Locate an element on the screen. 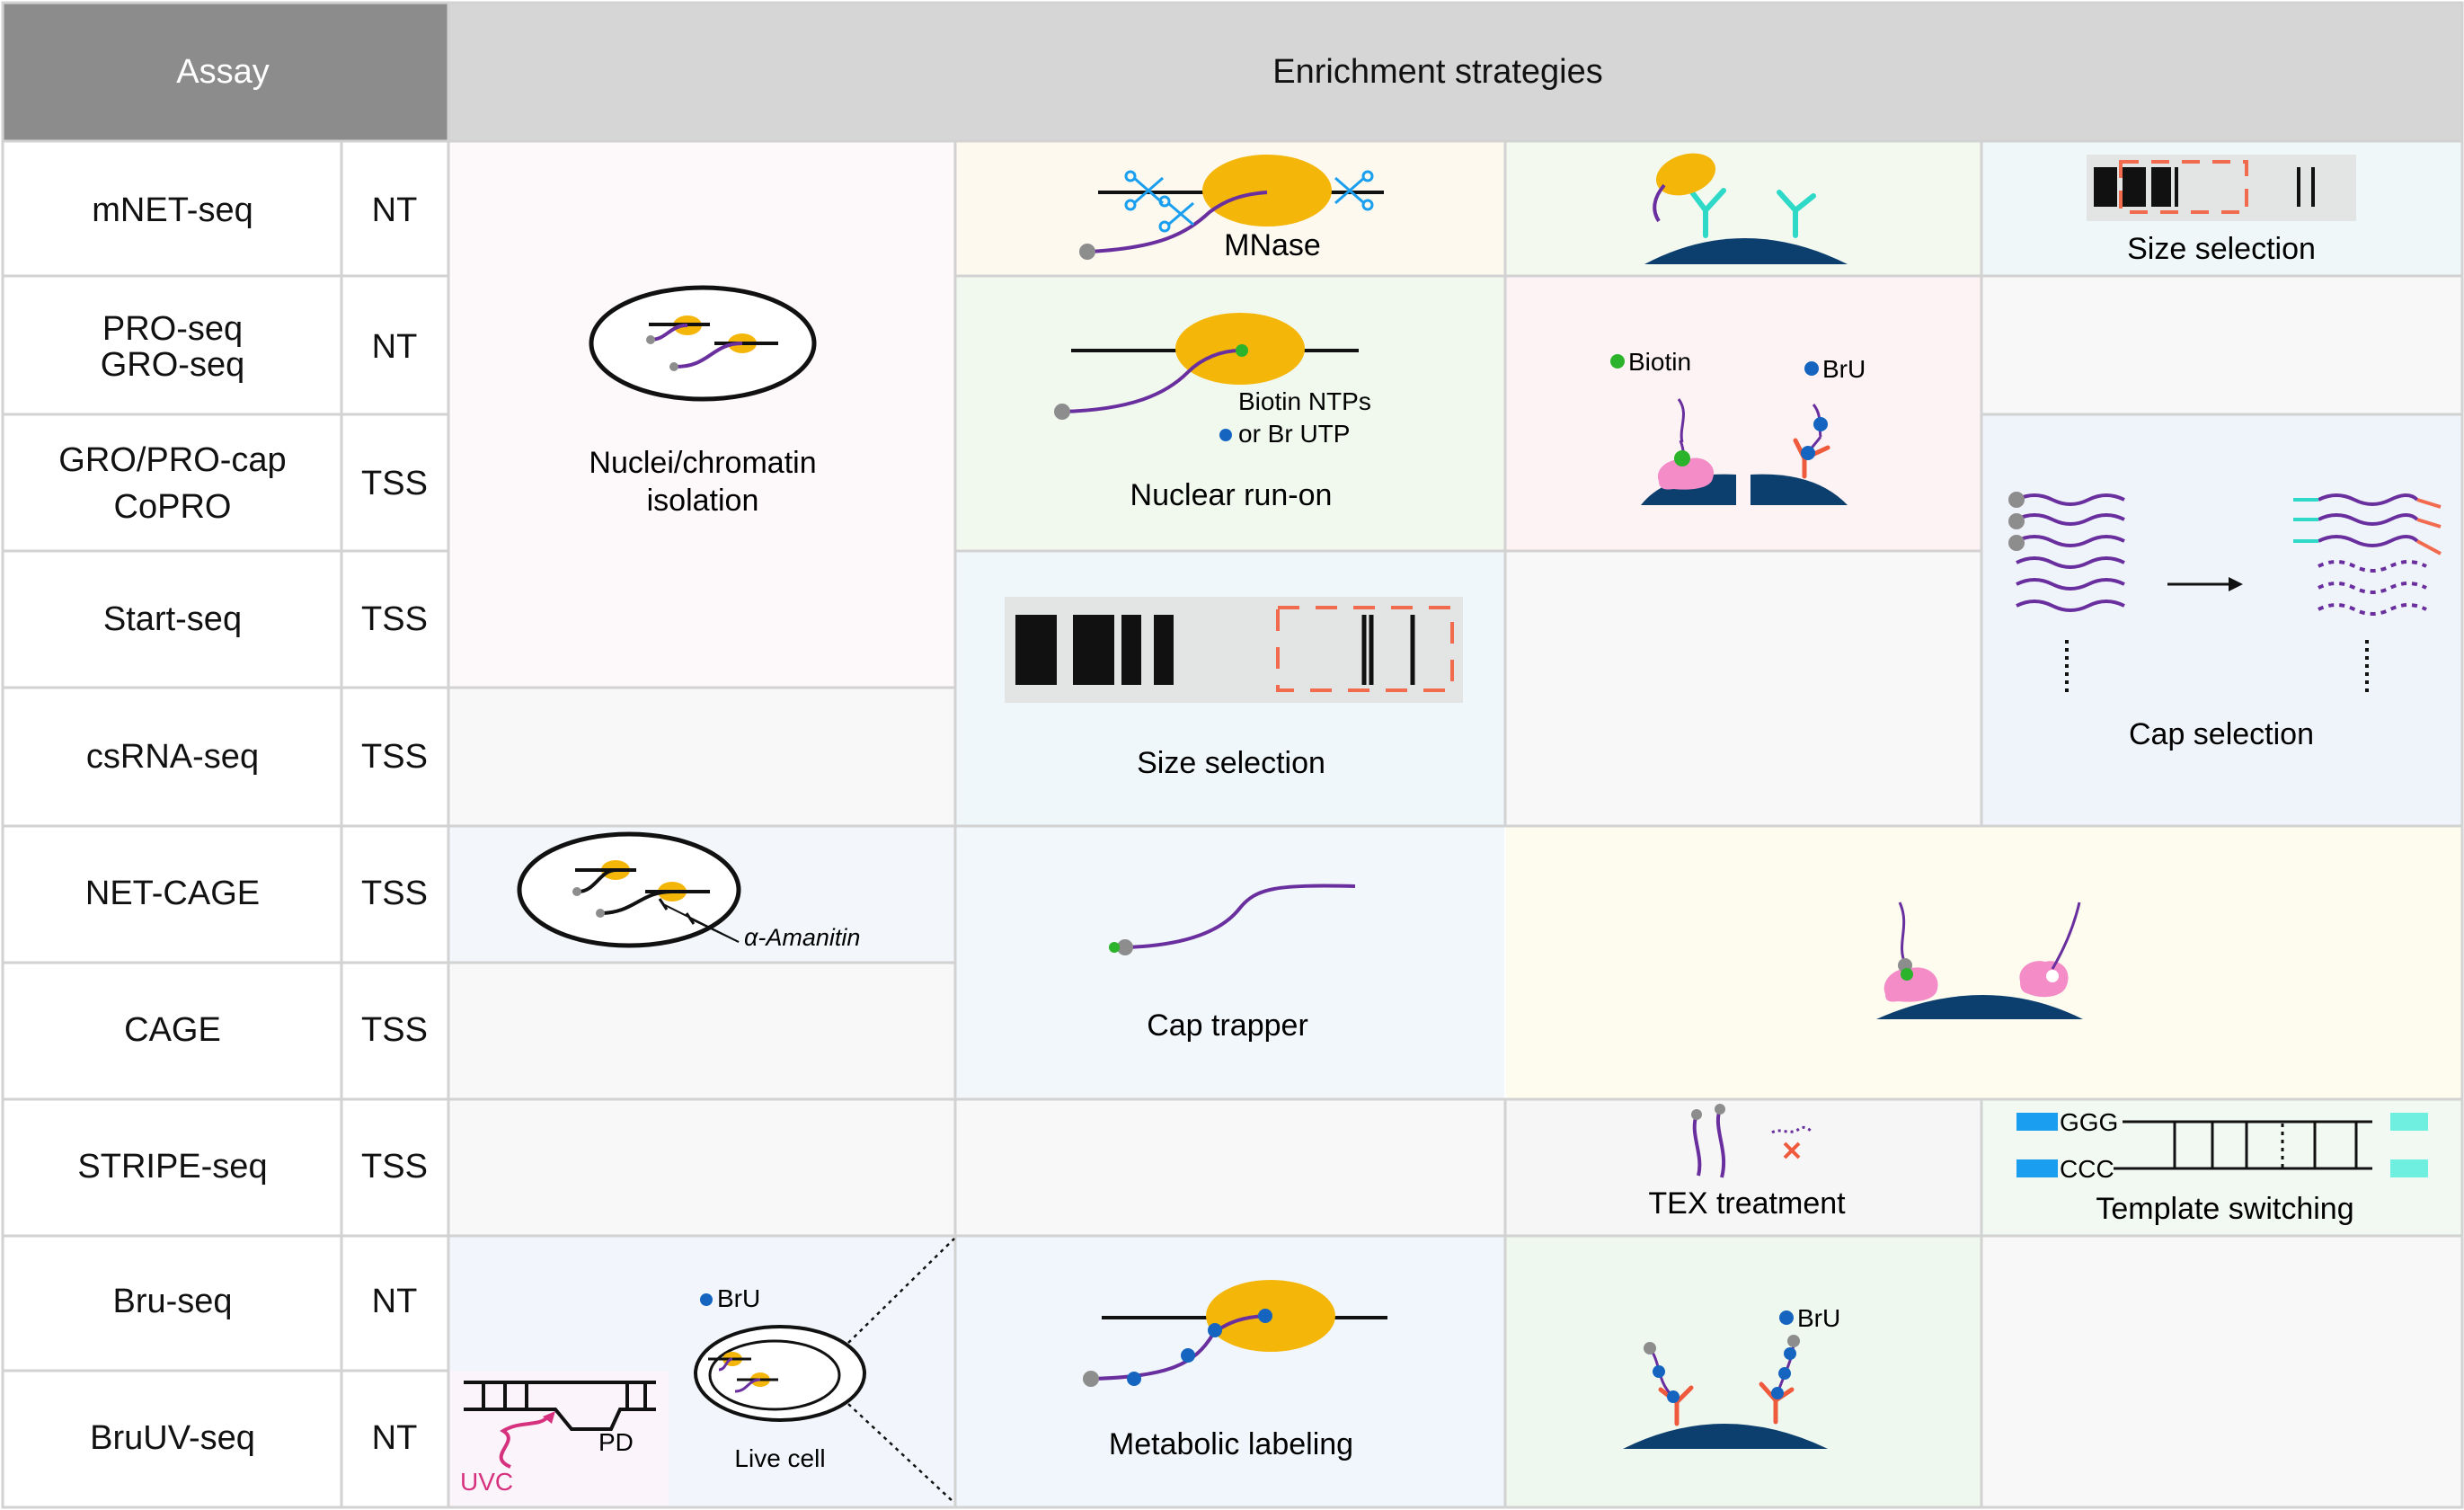  size-selection-label: Size selection is located at coordinates (1231, 763).